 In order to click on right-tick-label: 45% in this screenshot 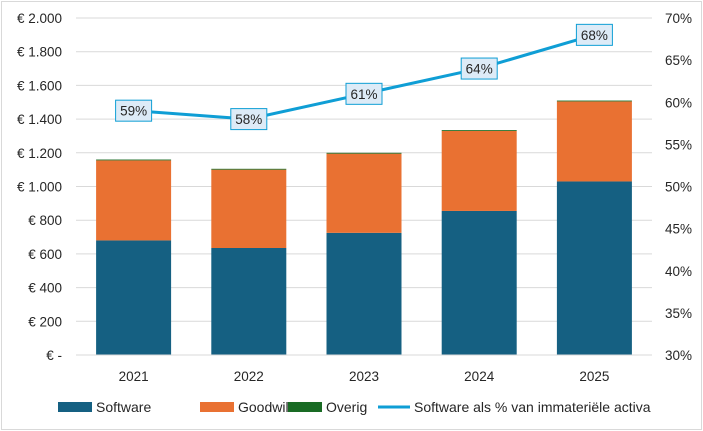, I will do `click(678, 229)`.